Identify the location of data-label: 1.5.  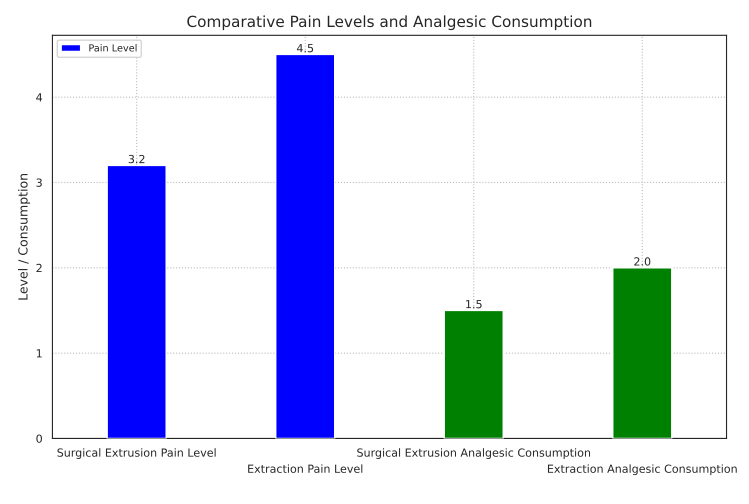
(474, 304).